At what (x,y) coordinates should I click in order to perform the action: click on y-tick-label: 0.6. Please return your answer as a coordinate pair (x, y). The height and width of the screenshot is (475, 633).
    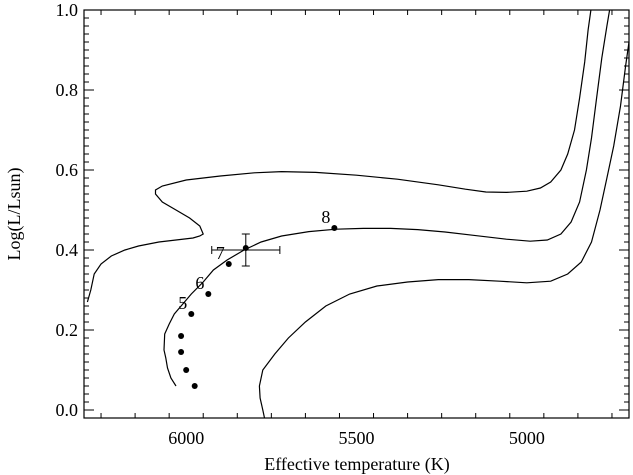
    Looking at the image, I should click on (67, 170).